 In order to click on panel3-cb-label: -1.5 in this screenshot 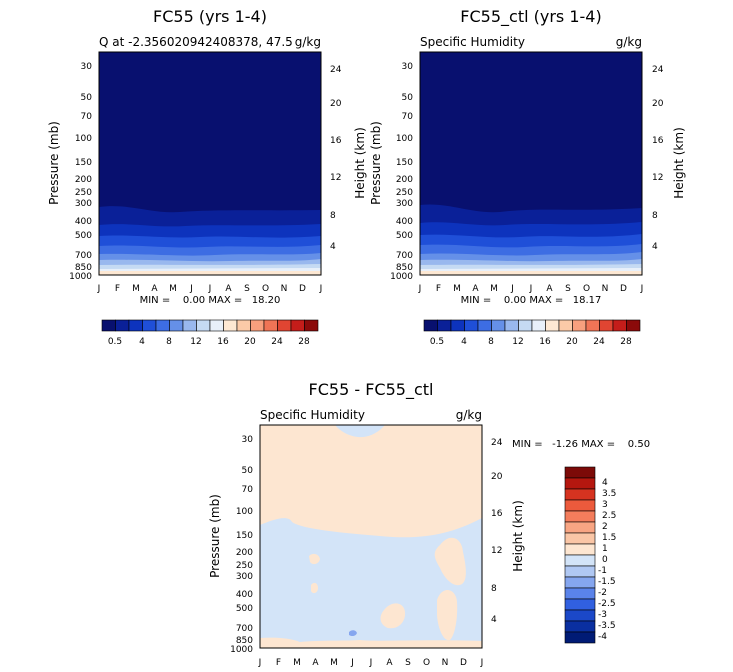, I will do `click(607, 582)`.